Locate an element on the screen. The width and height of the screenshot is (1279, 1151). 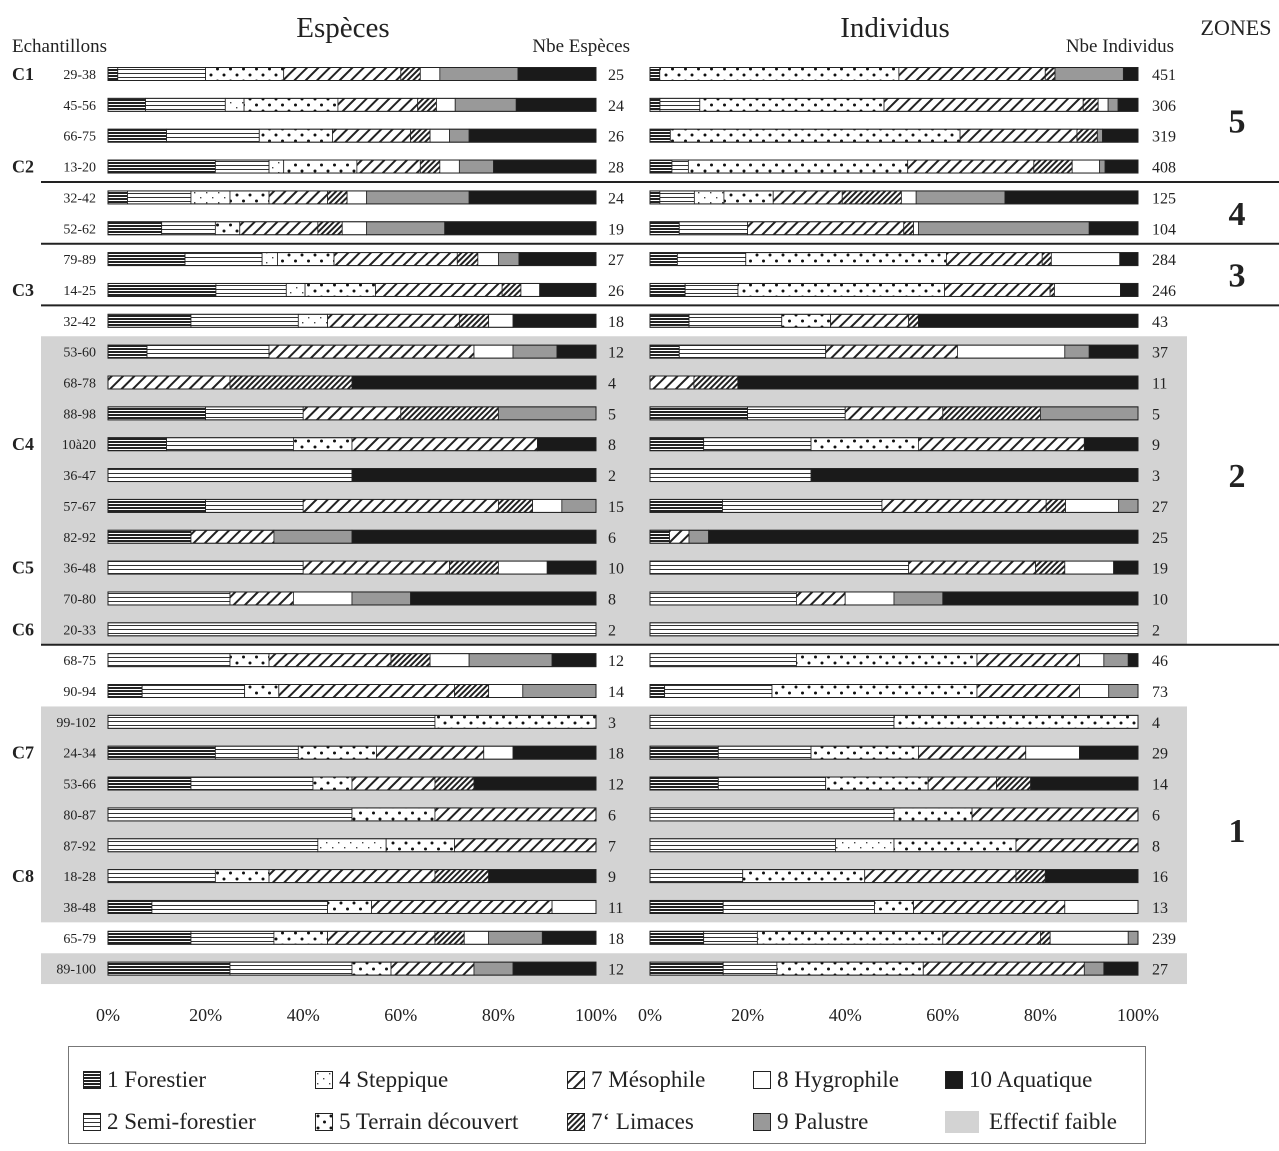
sample-label: 38-48 is located at coordinates (79, 908).